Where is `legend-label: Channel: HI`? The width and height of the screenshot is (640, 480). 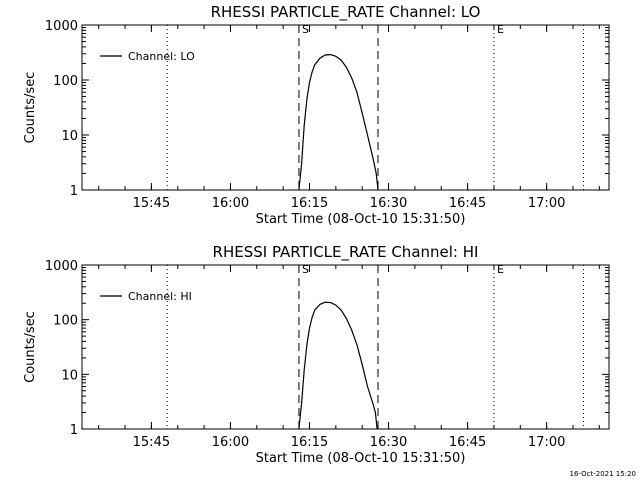
legend-label: Channel: HI is located at coordinates (160, 296).